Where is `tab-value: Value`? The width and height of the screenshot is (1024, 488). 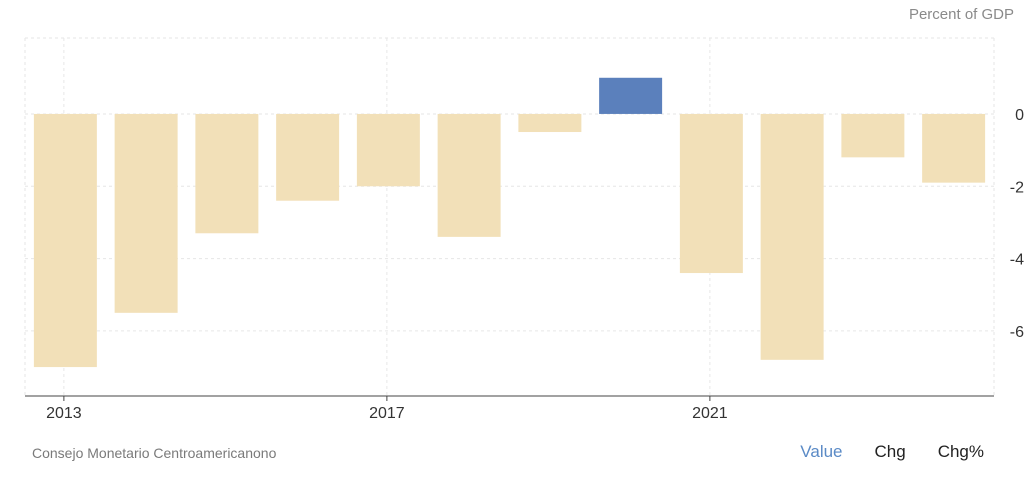 tab-value: Value is located at coordinates (821, 451).